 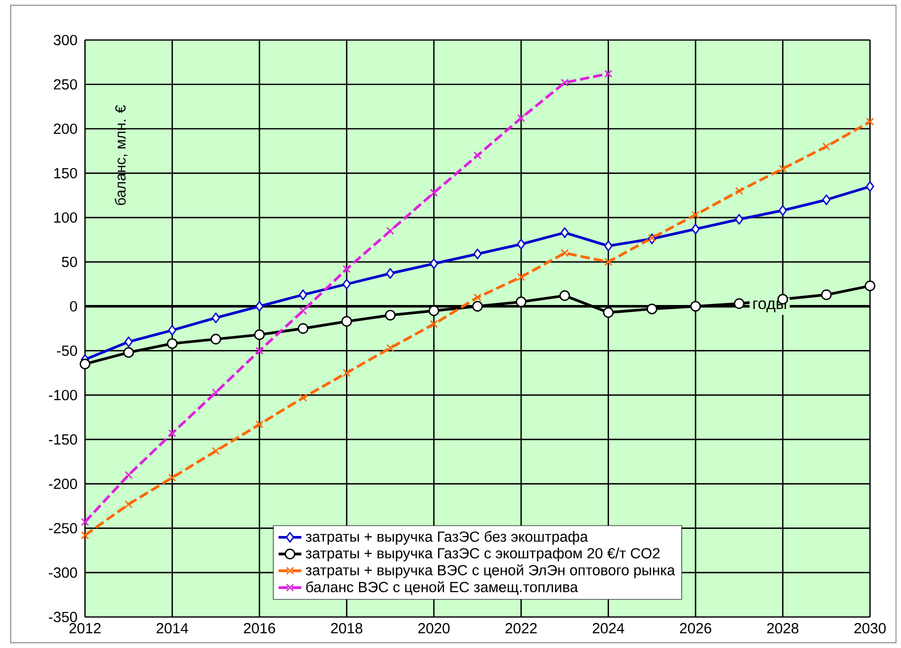 I want to click on y-tick-label: 300, so click(x=66, y=40).